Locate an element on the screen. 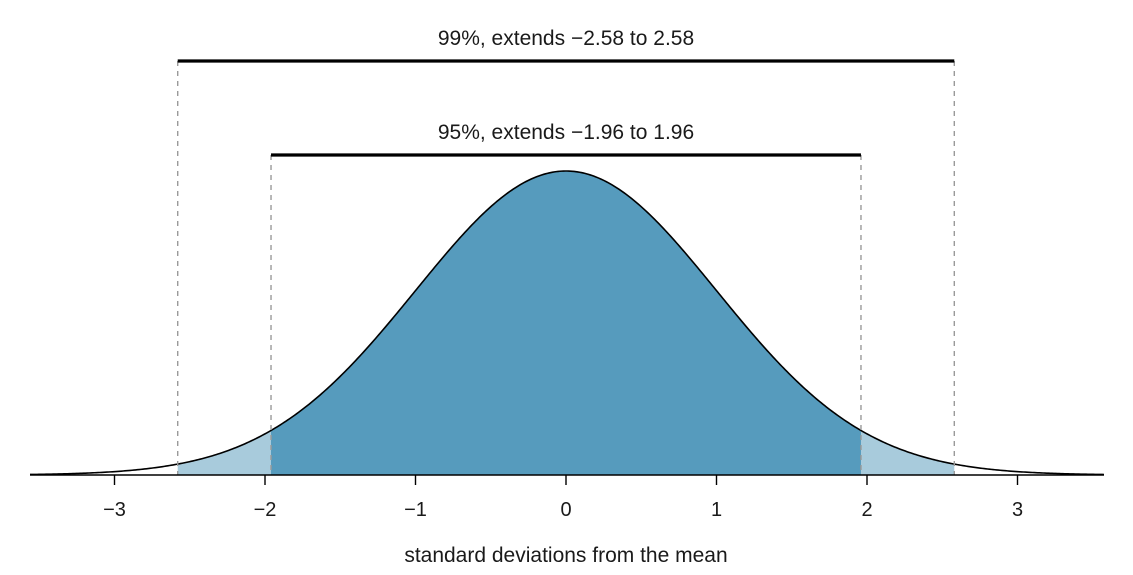 This screenshot has height=575, width=1133. x-tick-label: −3 is located at coordinates (114, 510).